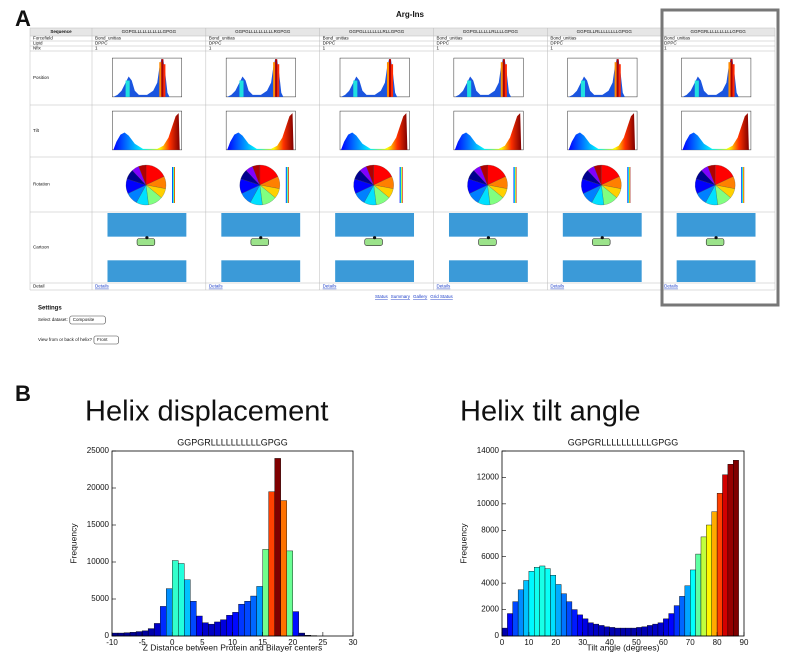  I want to click on footer-link: Status, so click(382, 296).